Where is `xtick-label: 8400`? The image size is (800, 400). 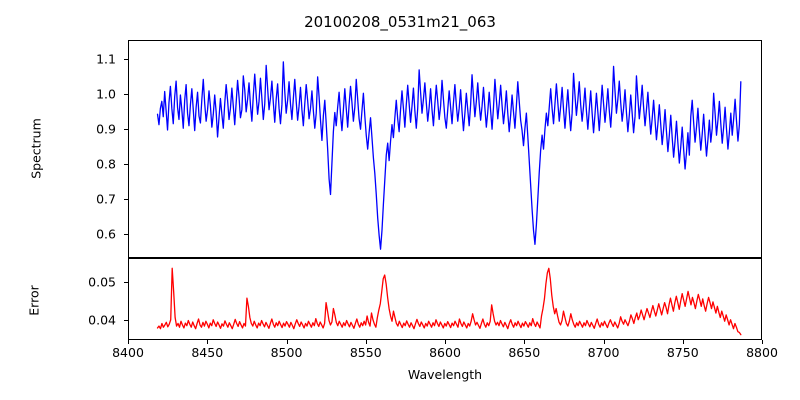 xtick-label: 8400 is located at coordinates (128, 352).